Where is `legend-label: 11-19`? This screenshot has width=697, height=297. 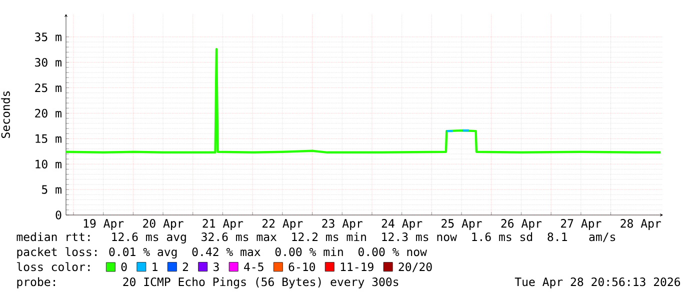
legend-label: 11-19 is located at coordinates (357, 267).